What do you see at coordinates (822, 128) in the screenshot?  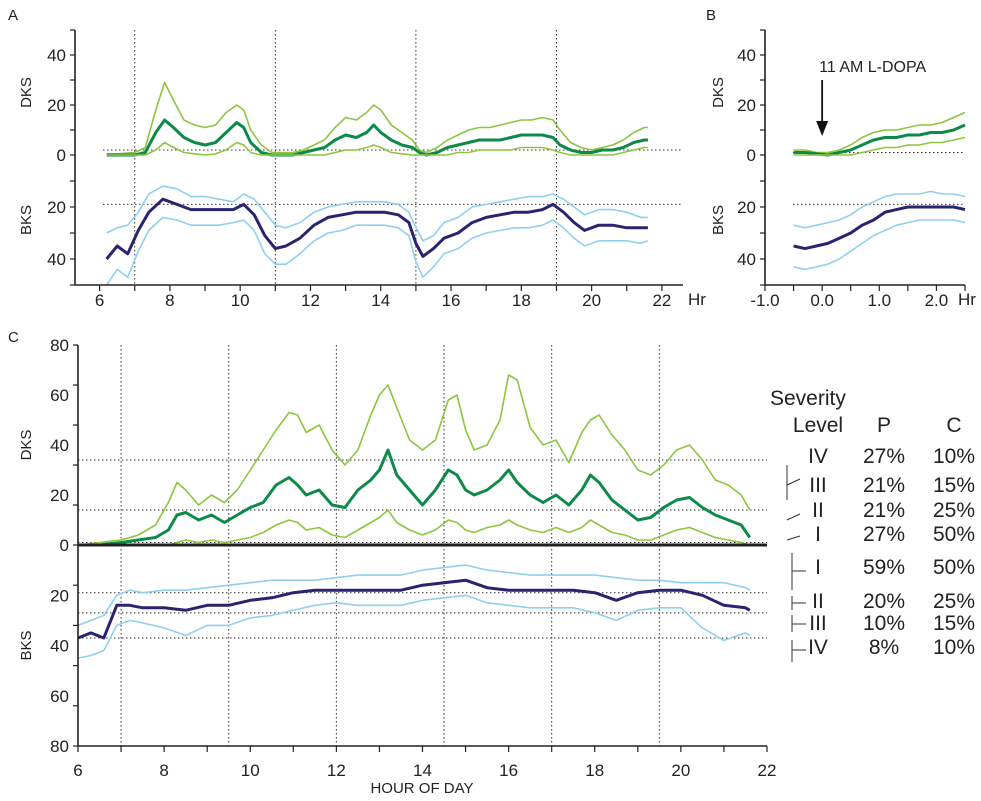 I see `annotation-arrowhead` at bounding box center [822, 128].